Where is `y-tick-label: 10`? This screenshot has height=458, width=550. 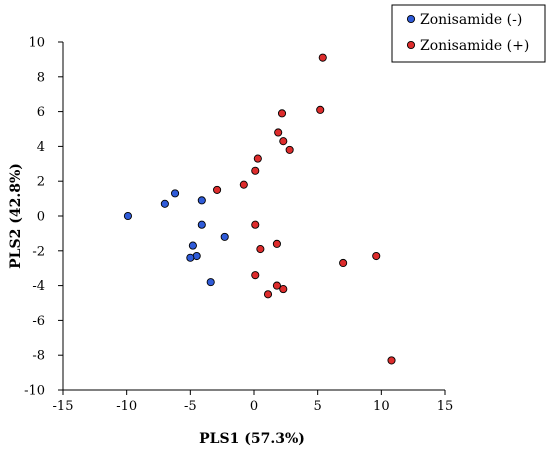 y-tick-label: 10 is located at coordinates (36, 43).